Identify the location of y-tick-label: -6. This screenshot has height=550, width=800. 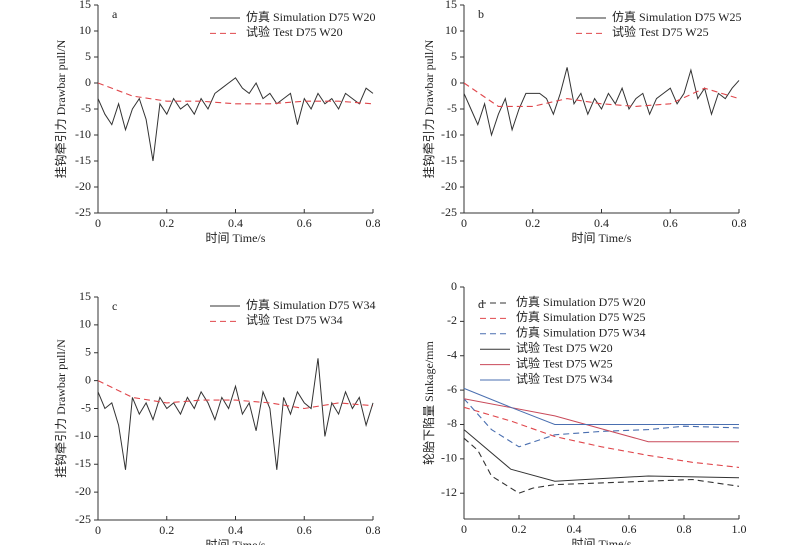
(452, 389).